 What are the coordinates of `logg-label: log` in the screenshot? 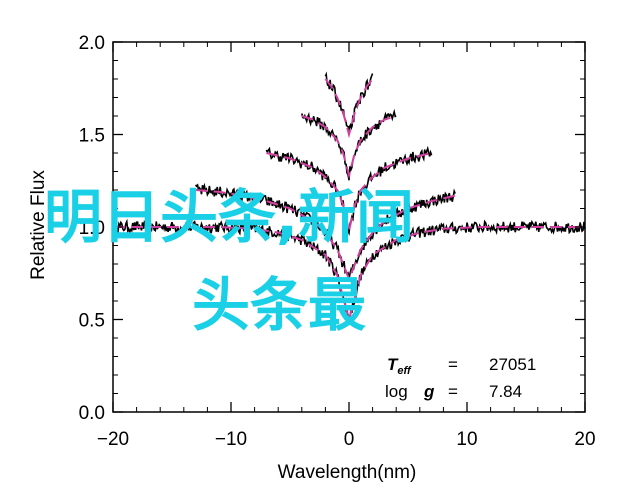 It's located at (396, 391).